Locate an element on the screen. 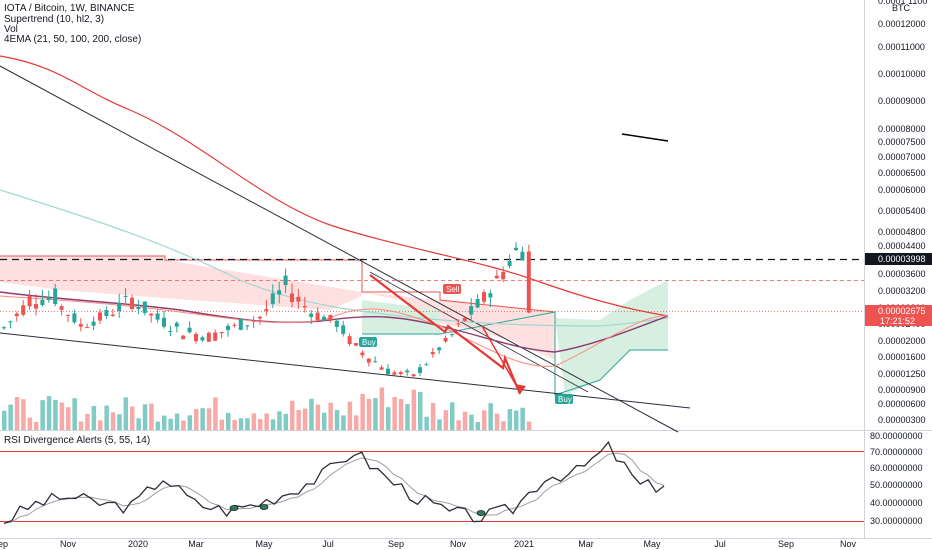 The height and width of the screenshot is (550, 932). time-tick-label: 2020 is located at coordinates (138, 544).